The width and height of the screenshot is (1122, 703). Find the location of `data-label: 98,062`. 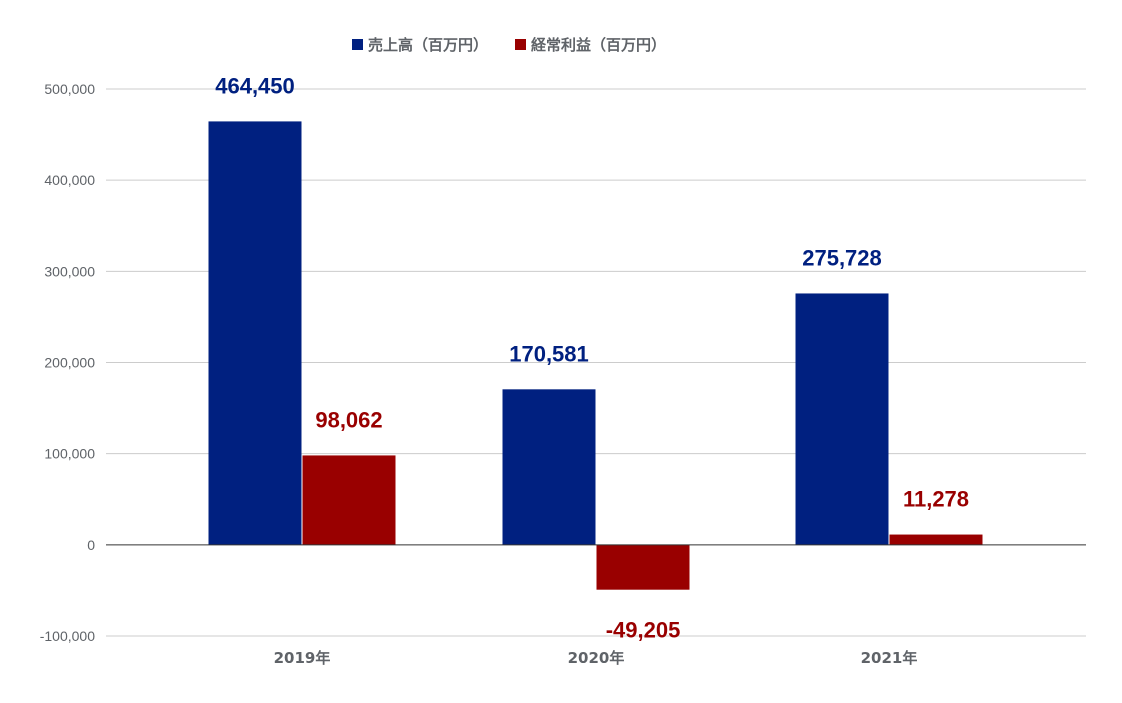

data-label: 98,062 is located at coordinates (348, 419).